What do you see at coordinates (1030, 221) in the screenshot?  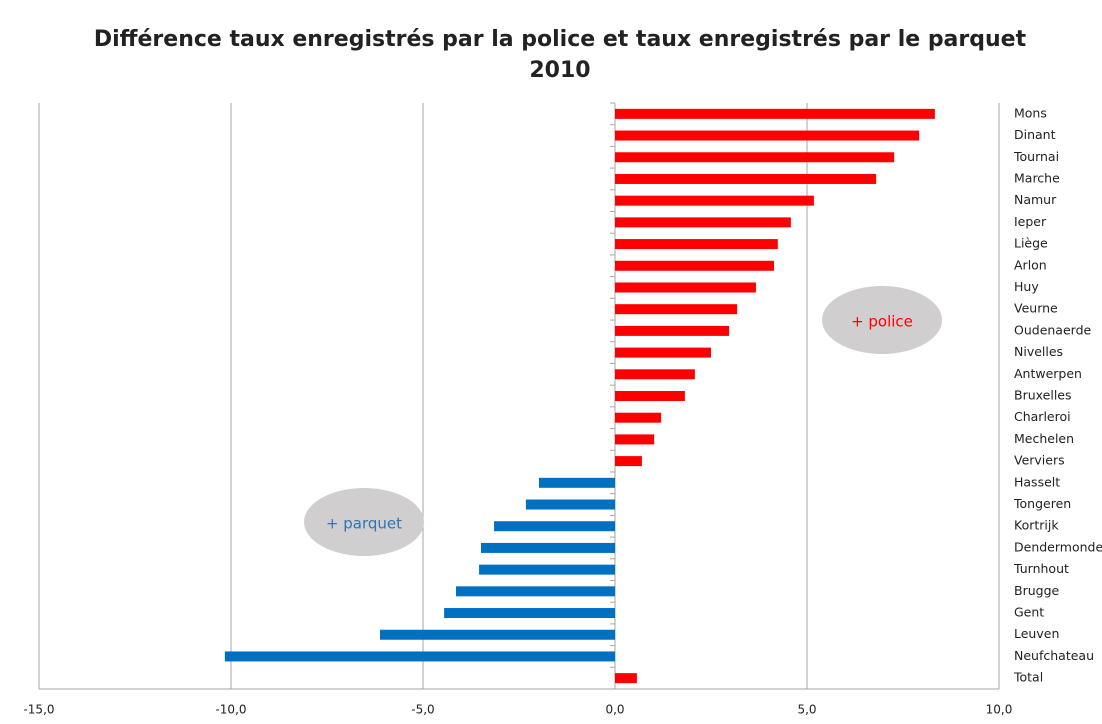 I see `category-label: Ieper` at bounding box center [1030, 221].